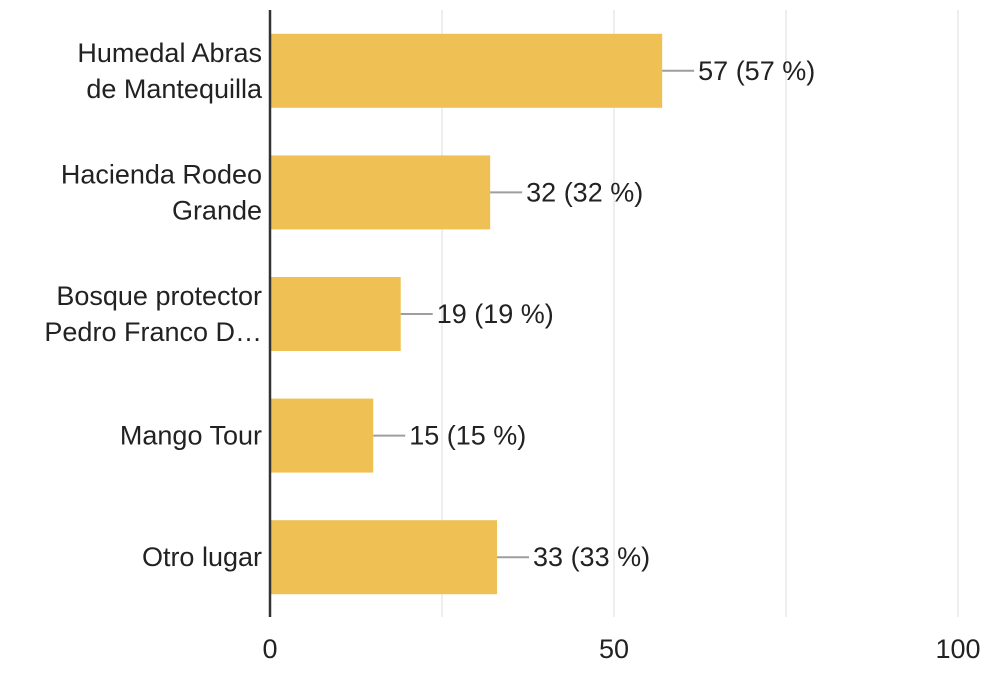 The image size is (990, 678). Describe the element at coordinates (159, 296) in the screenshot. I see `category-label: Bosque protector` at that location.